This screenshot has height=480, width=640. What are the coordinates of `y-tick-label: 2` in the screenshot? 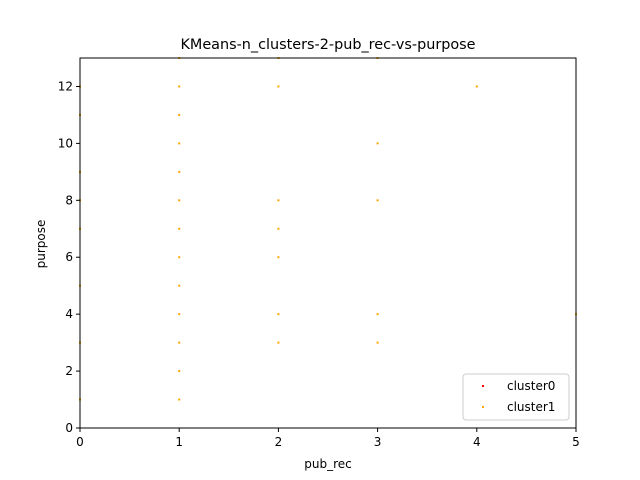 It's located at (69, 371).